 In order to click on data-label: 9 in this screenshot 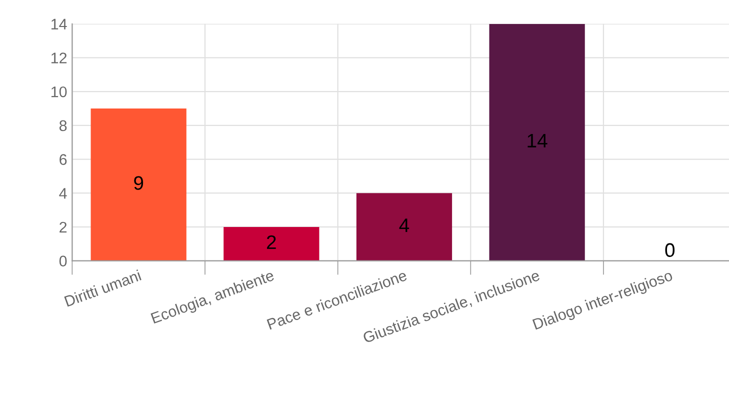, I will do `click(139, 183)`.